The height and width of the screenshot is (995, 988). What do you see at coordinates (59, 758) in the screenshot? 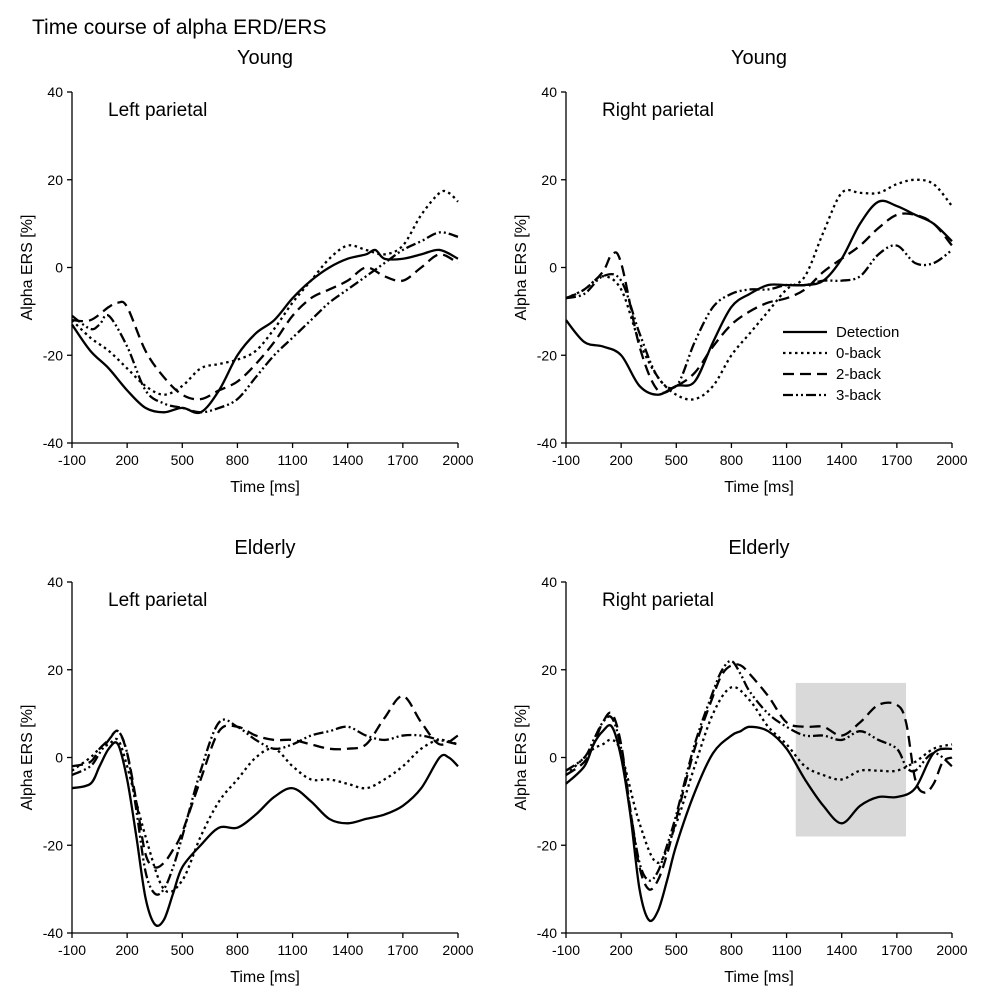
I see `chart-2-y-tick-label: 0` at bounding box center [59, 758].